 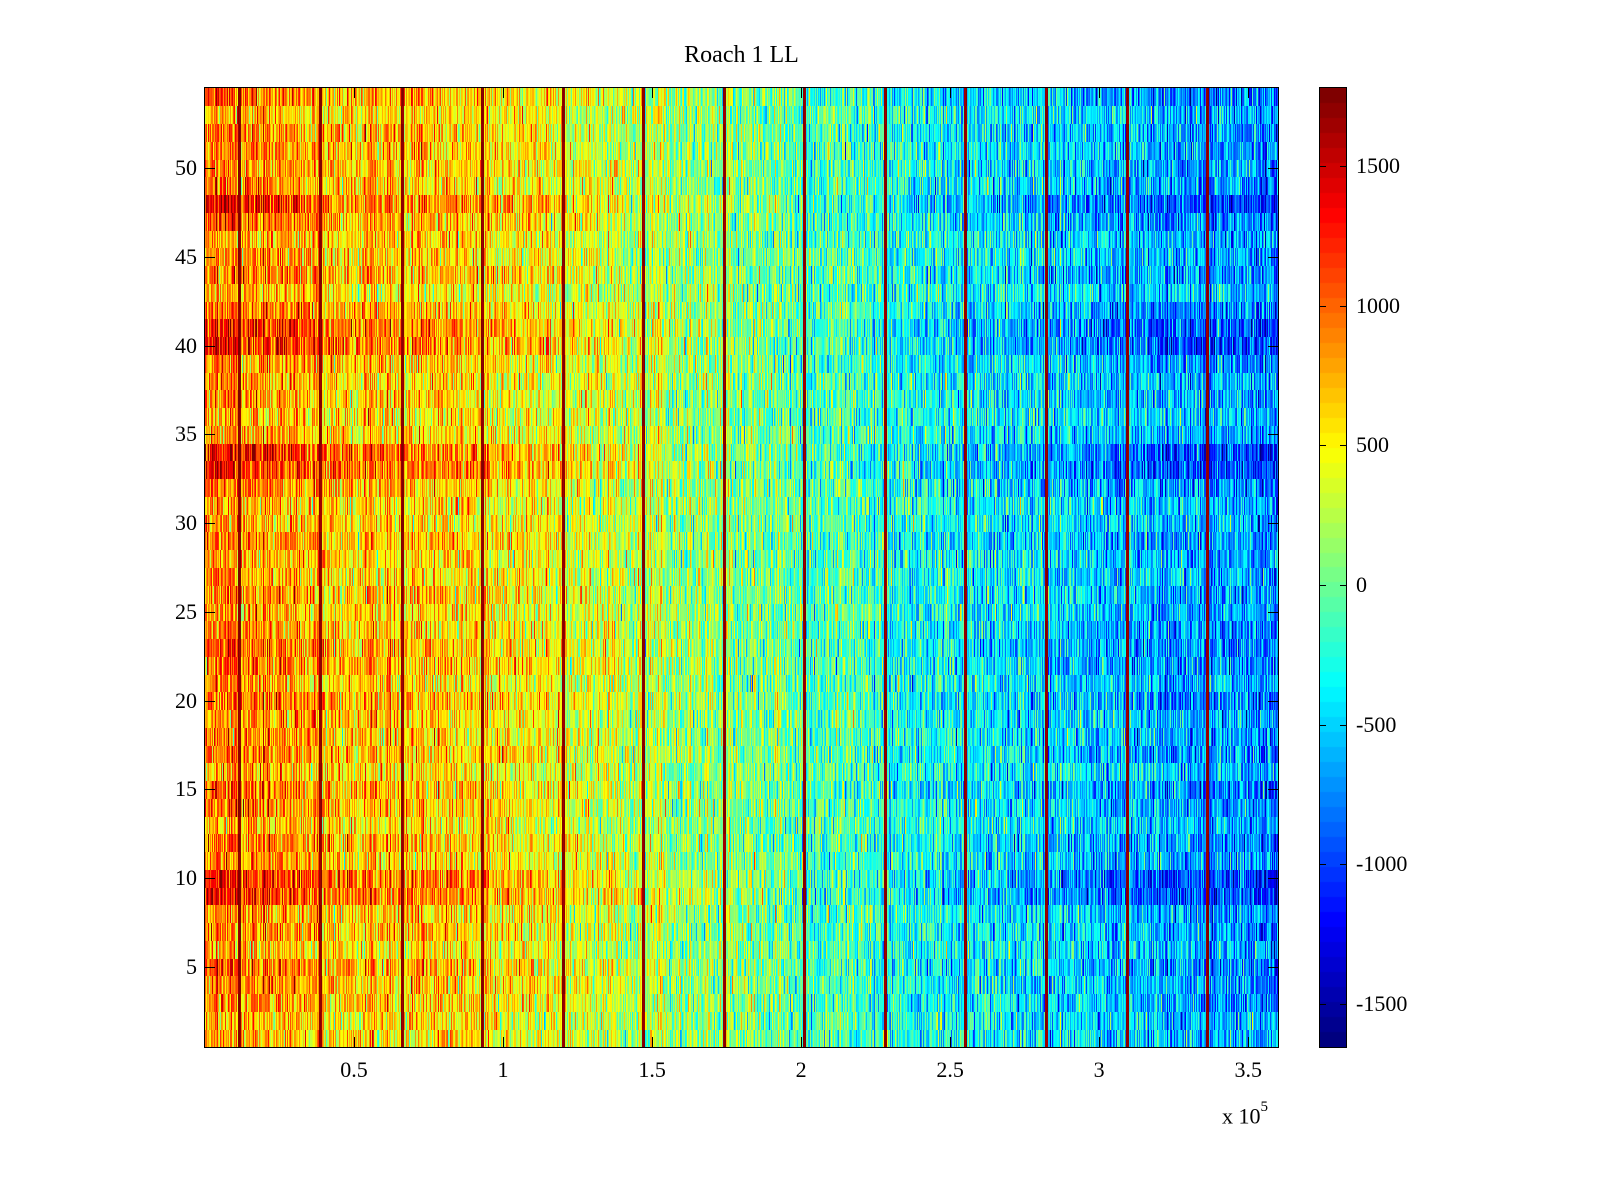 What do you see at coordinates (186, 345) in the screenshot?
I see `y-tick-label: 40` at bounding box center [186, 345].